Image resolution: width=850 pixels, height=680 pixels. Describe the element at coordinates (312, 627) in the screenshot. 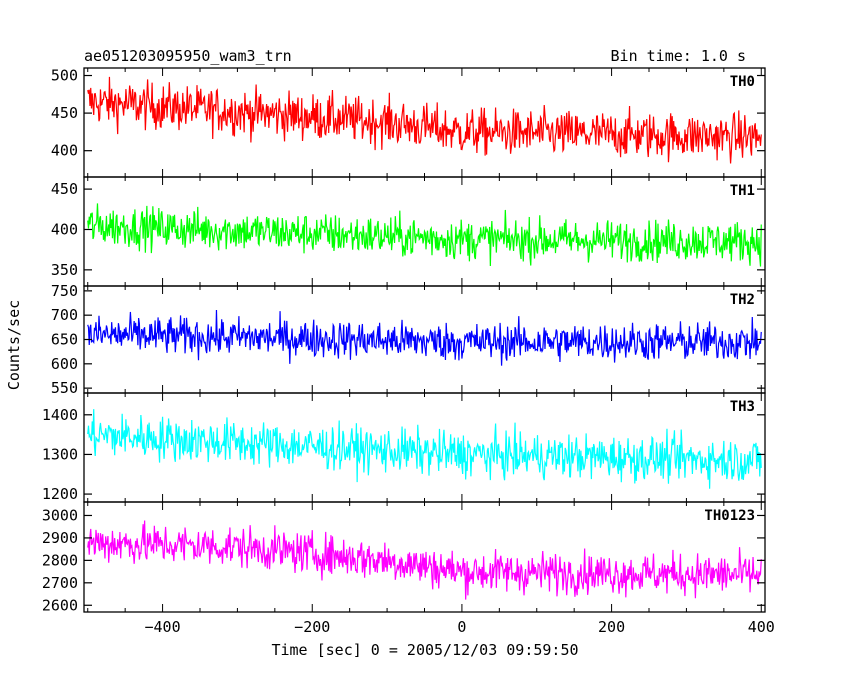

I see `x-tick-label: −200` at that location.